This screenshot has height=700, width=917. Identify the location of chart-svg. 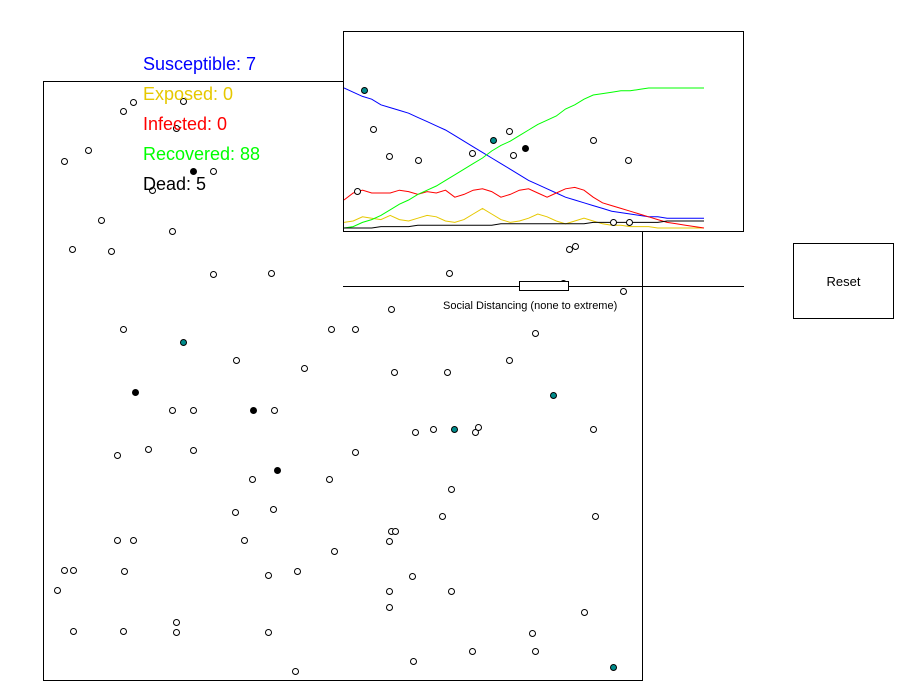
(524, 158).